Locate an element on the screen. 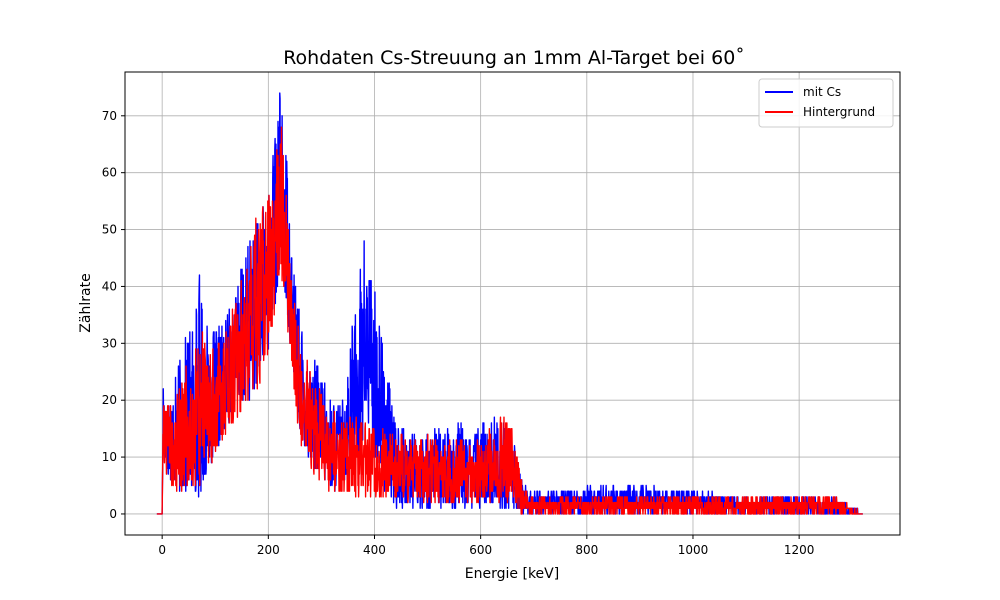  x-tick-label: 600 is located at coordinates (480, 550).